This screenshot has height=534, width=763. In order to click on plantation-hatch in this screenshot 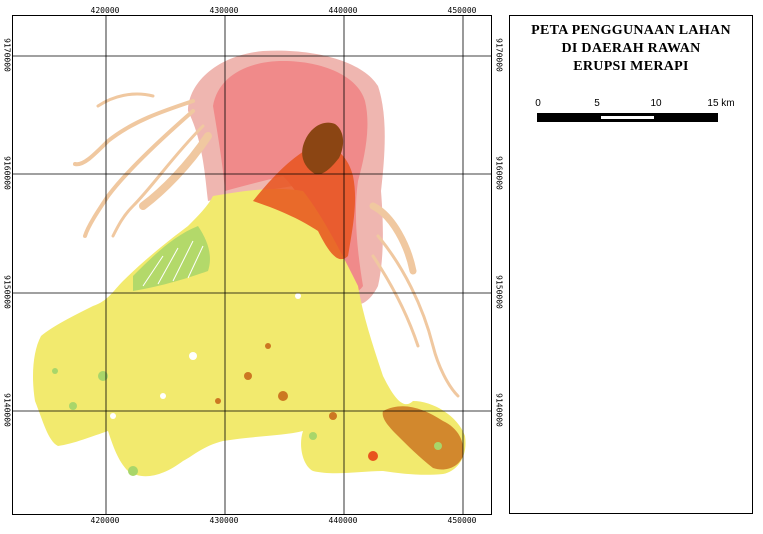, I will do `click(173, 263)`.